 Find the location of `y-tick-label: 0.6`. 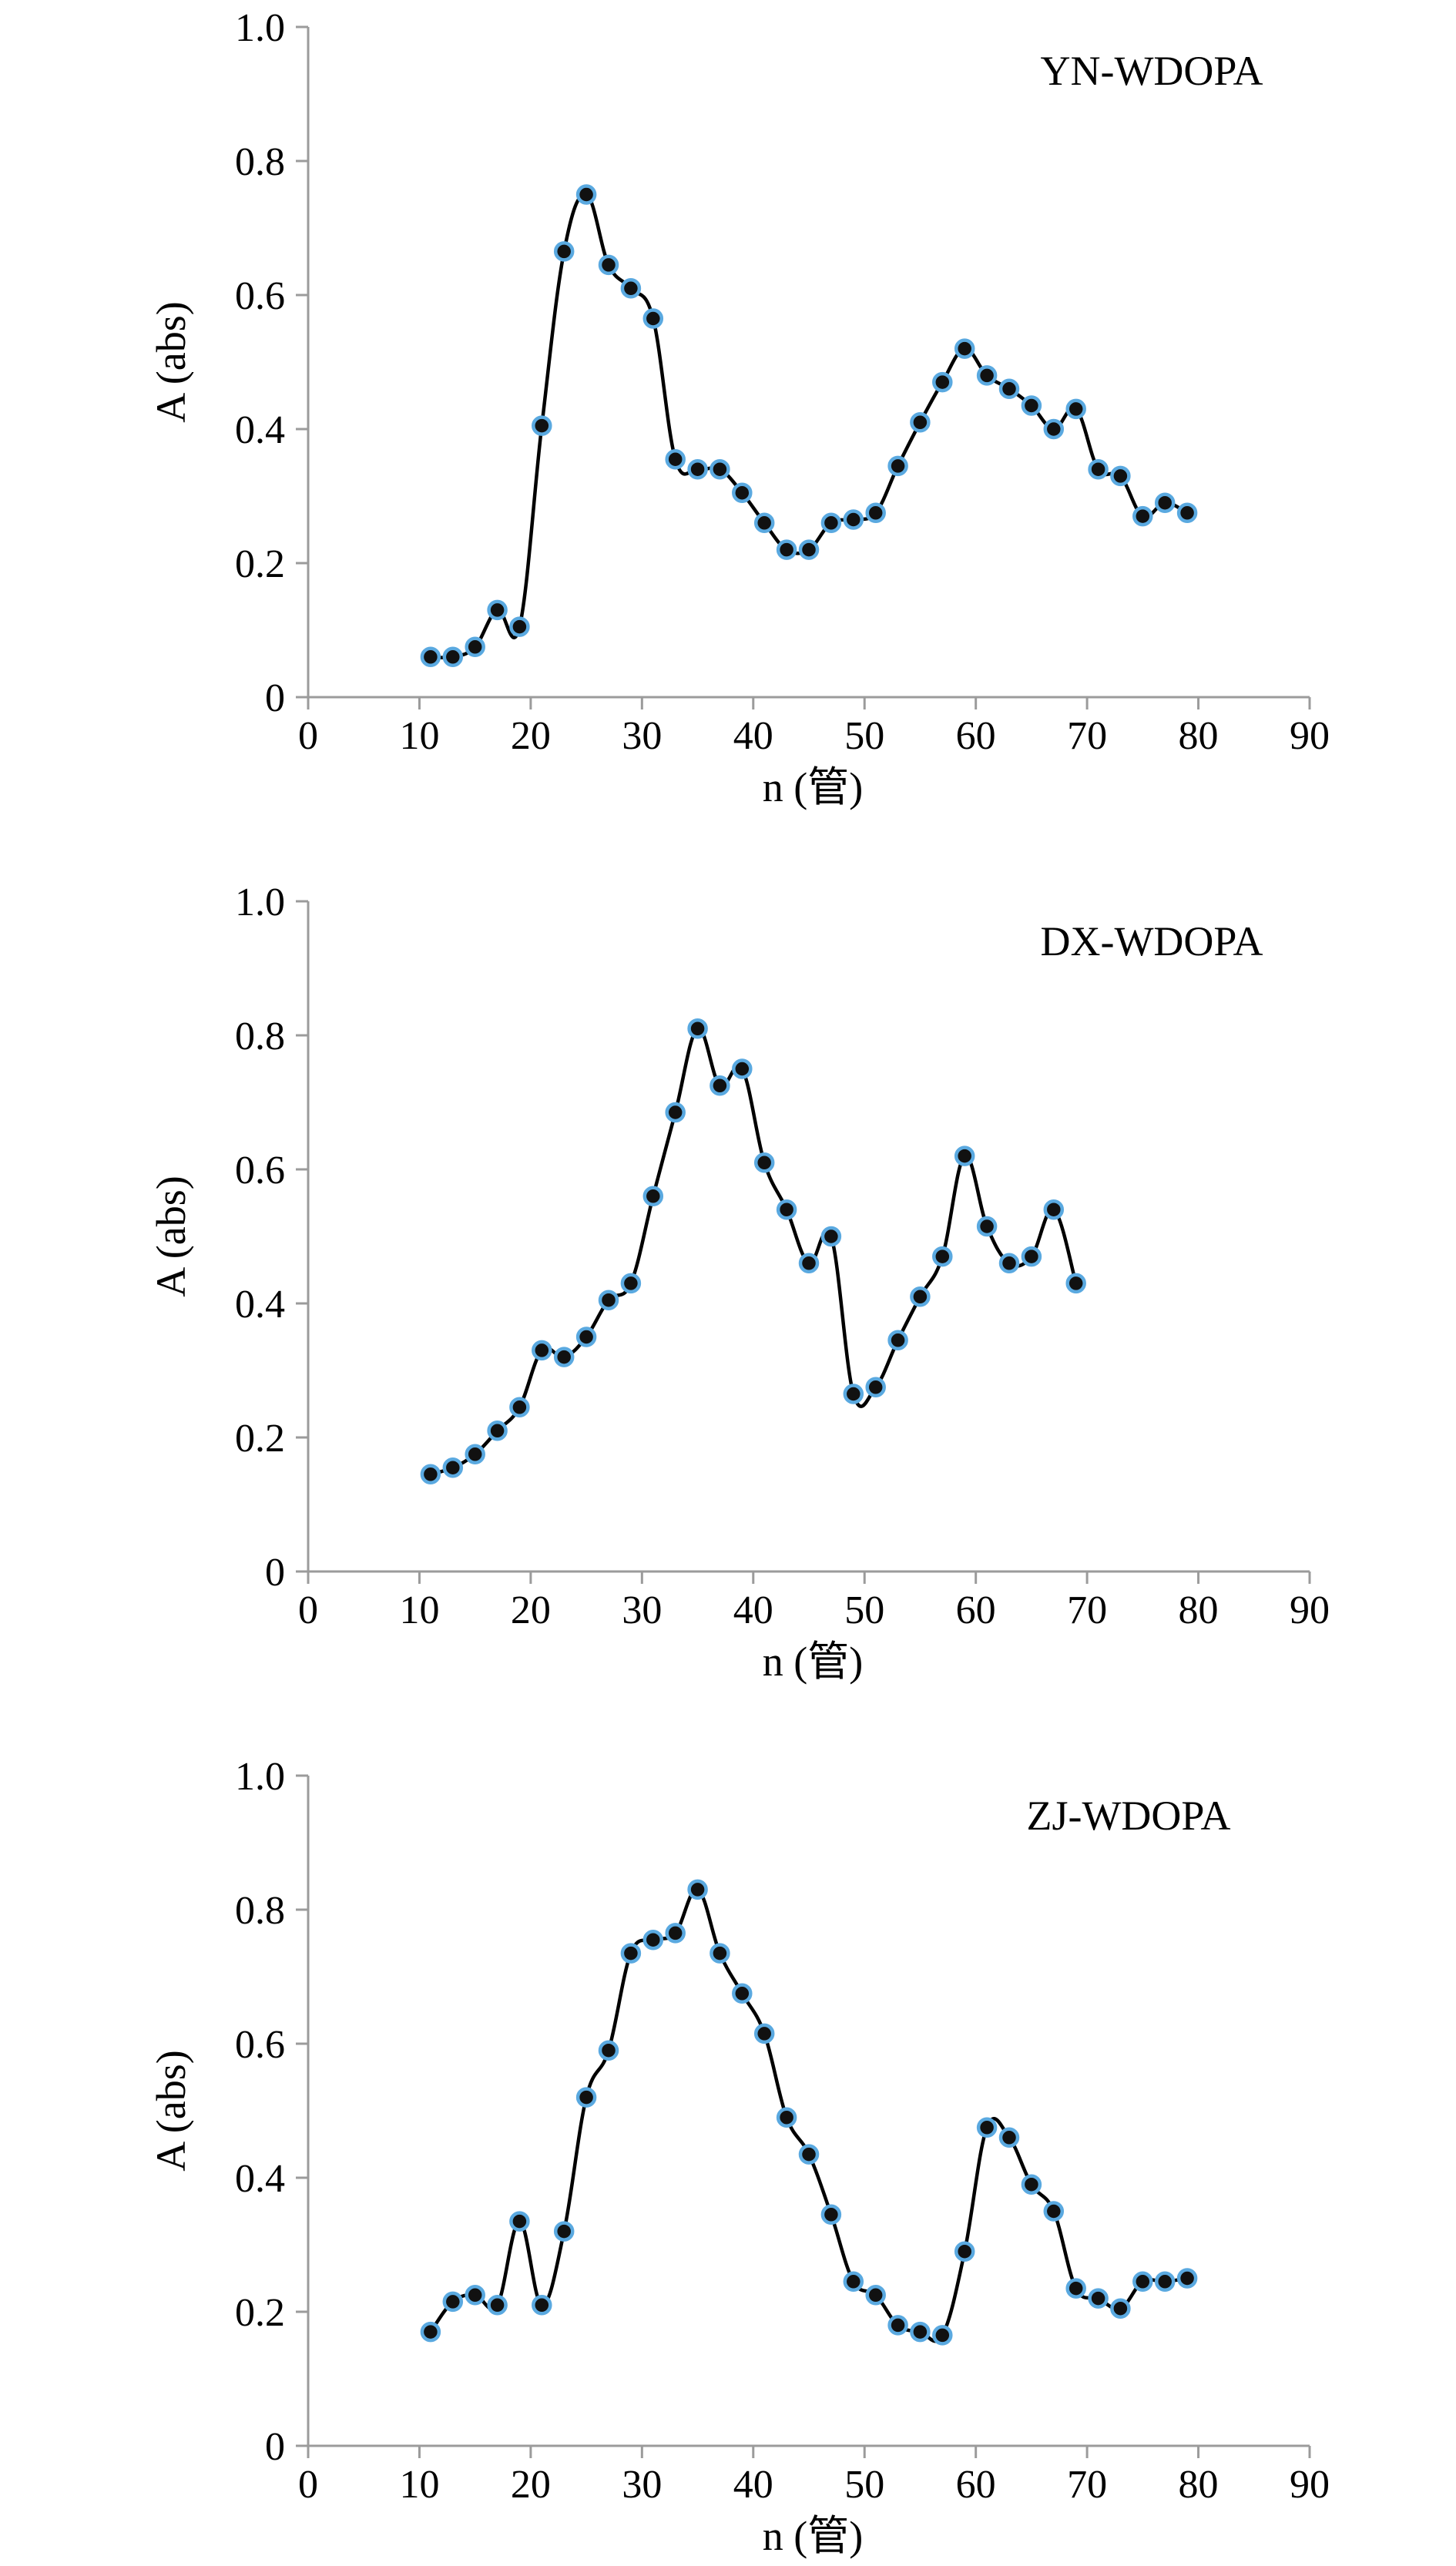

y-tick-label: 0.6 is located at coordinates (260, 296).